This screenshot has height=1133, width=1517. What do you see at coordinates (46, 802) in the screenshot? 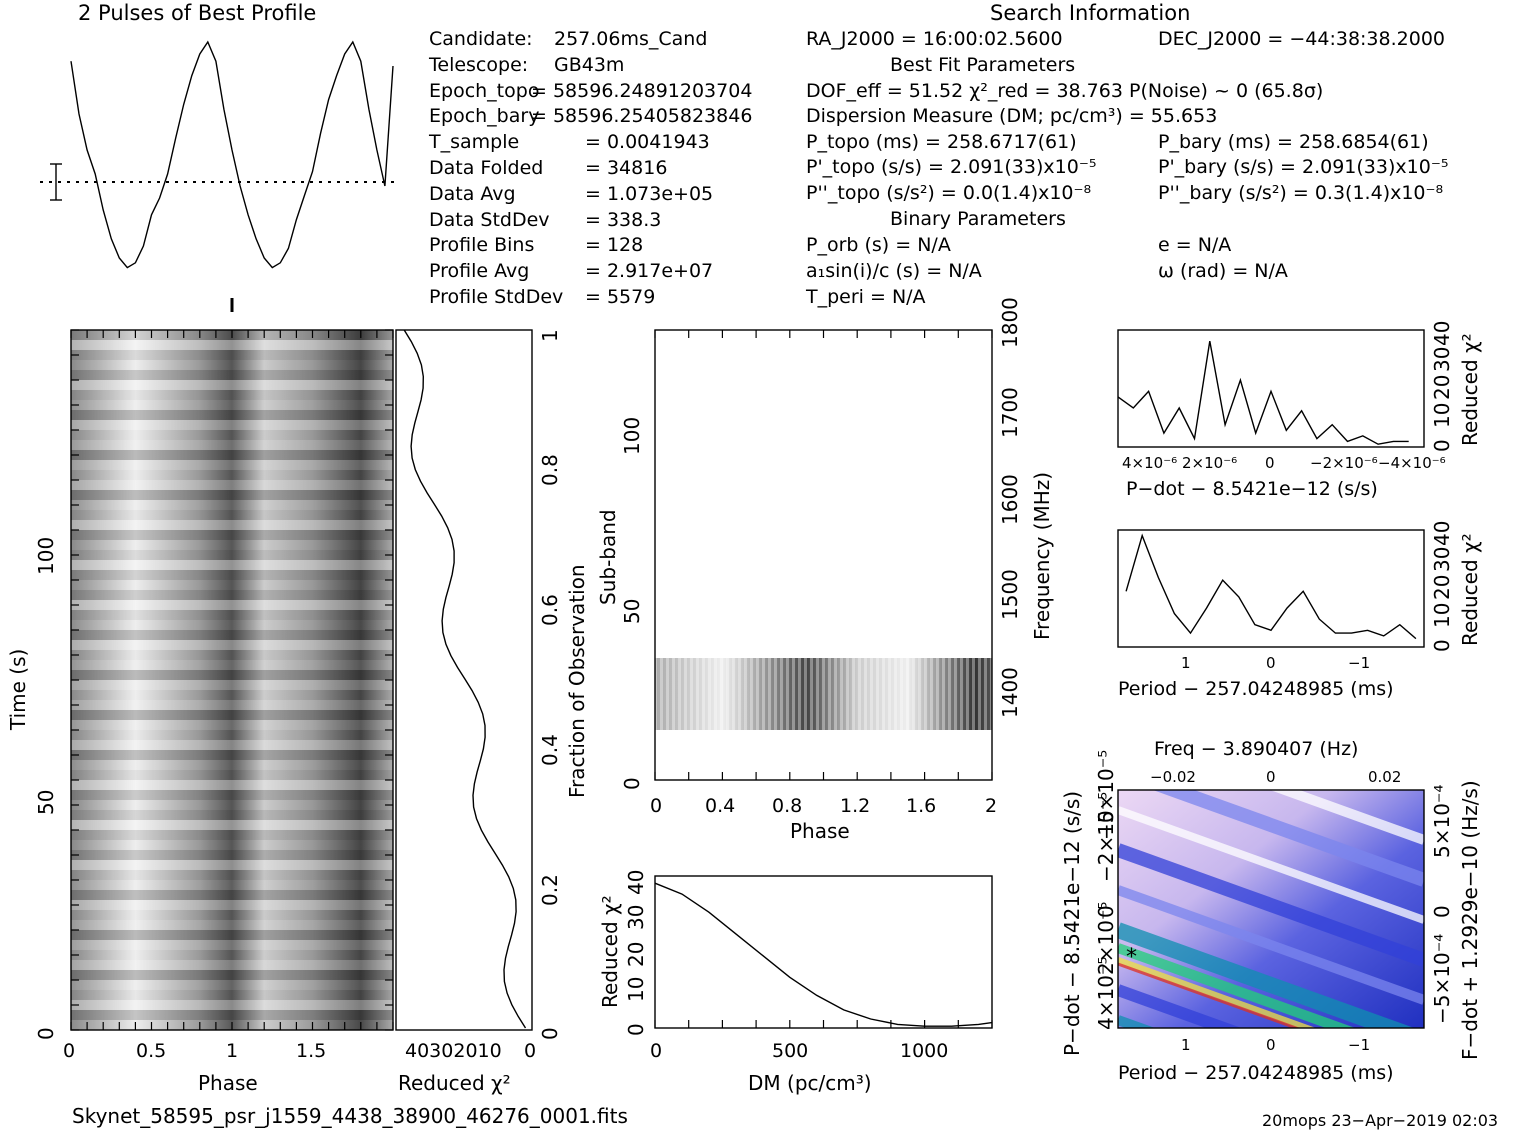
I see `tp-ytick: 50` at bounding box center [46, 802].